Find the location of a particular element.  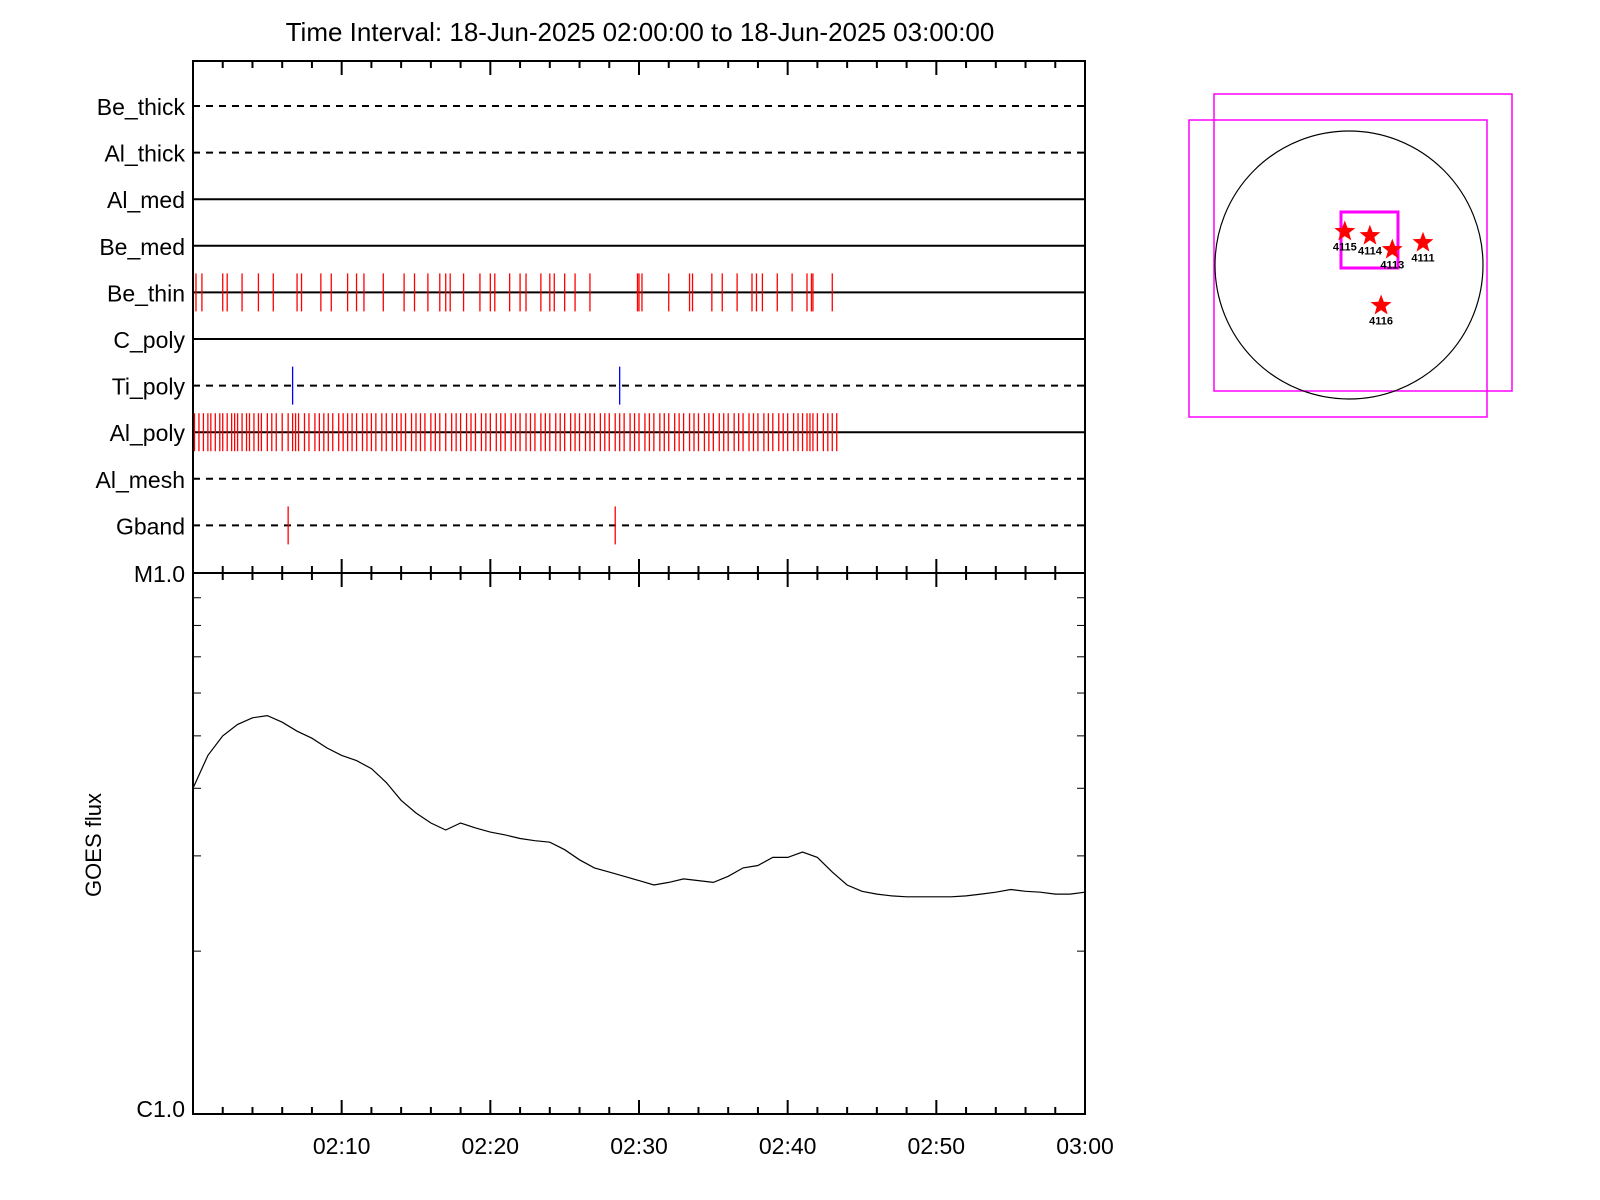

row-label-gband: Gband is located at coordinates (150, 526).